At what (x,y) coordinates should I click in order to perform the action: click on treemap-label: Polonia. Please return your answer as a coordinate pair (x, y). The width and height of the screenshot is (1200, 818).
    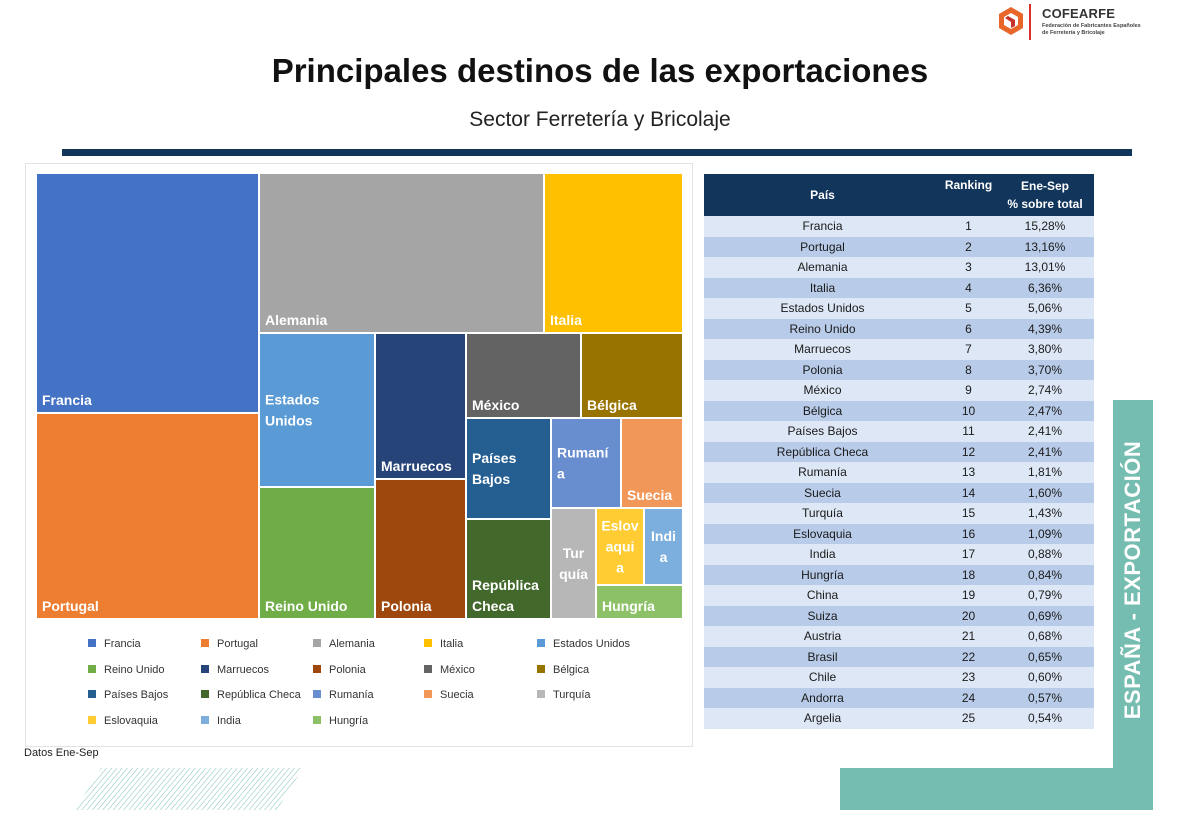
    Looking at the image, I should click on (406, 606).